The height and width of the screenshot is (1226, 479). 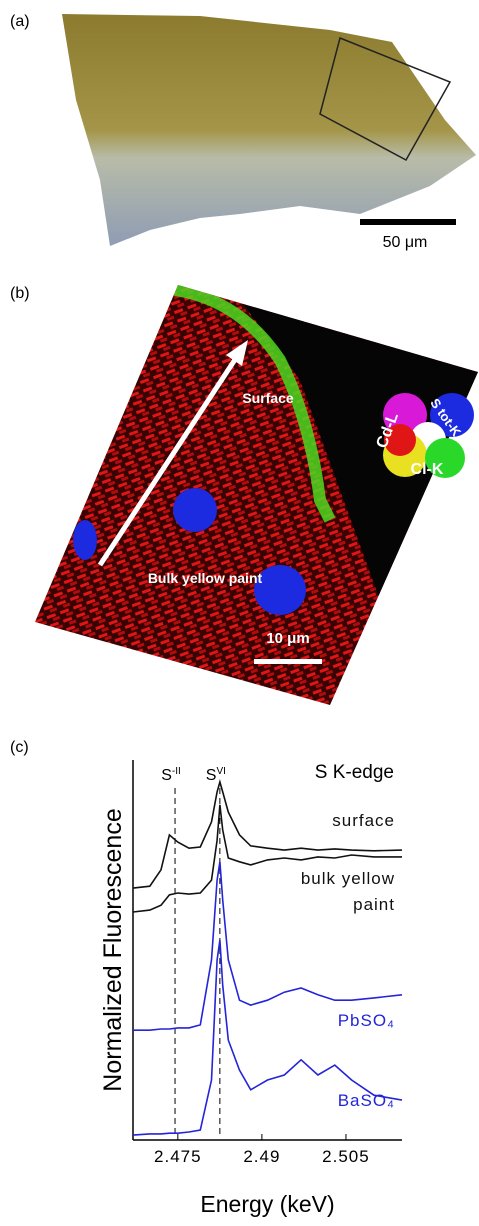 What do you see at coordinates (427, 469) in the screenshot?
I see `legend-label: Cl-K` at bounding box center [427, 469].